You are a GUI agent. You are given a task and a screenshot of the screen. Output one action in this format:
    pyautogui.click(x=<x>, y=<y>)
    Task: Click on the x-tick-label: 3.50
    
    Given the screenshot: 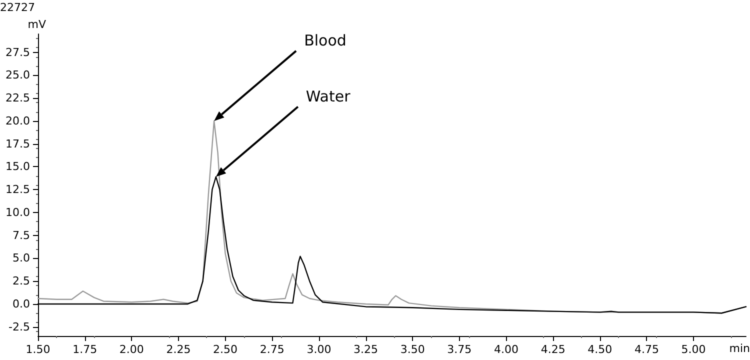 What is the action you would take?
    pyautogui.click(x=412, y=349)
    